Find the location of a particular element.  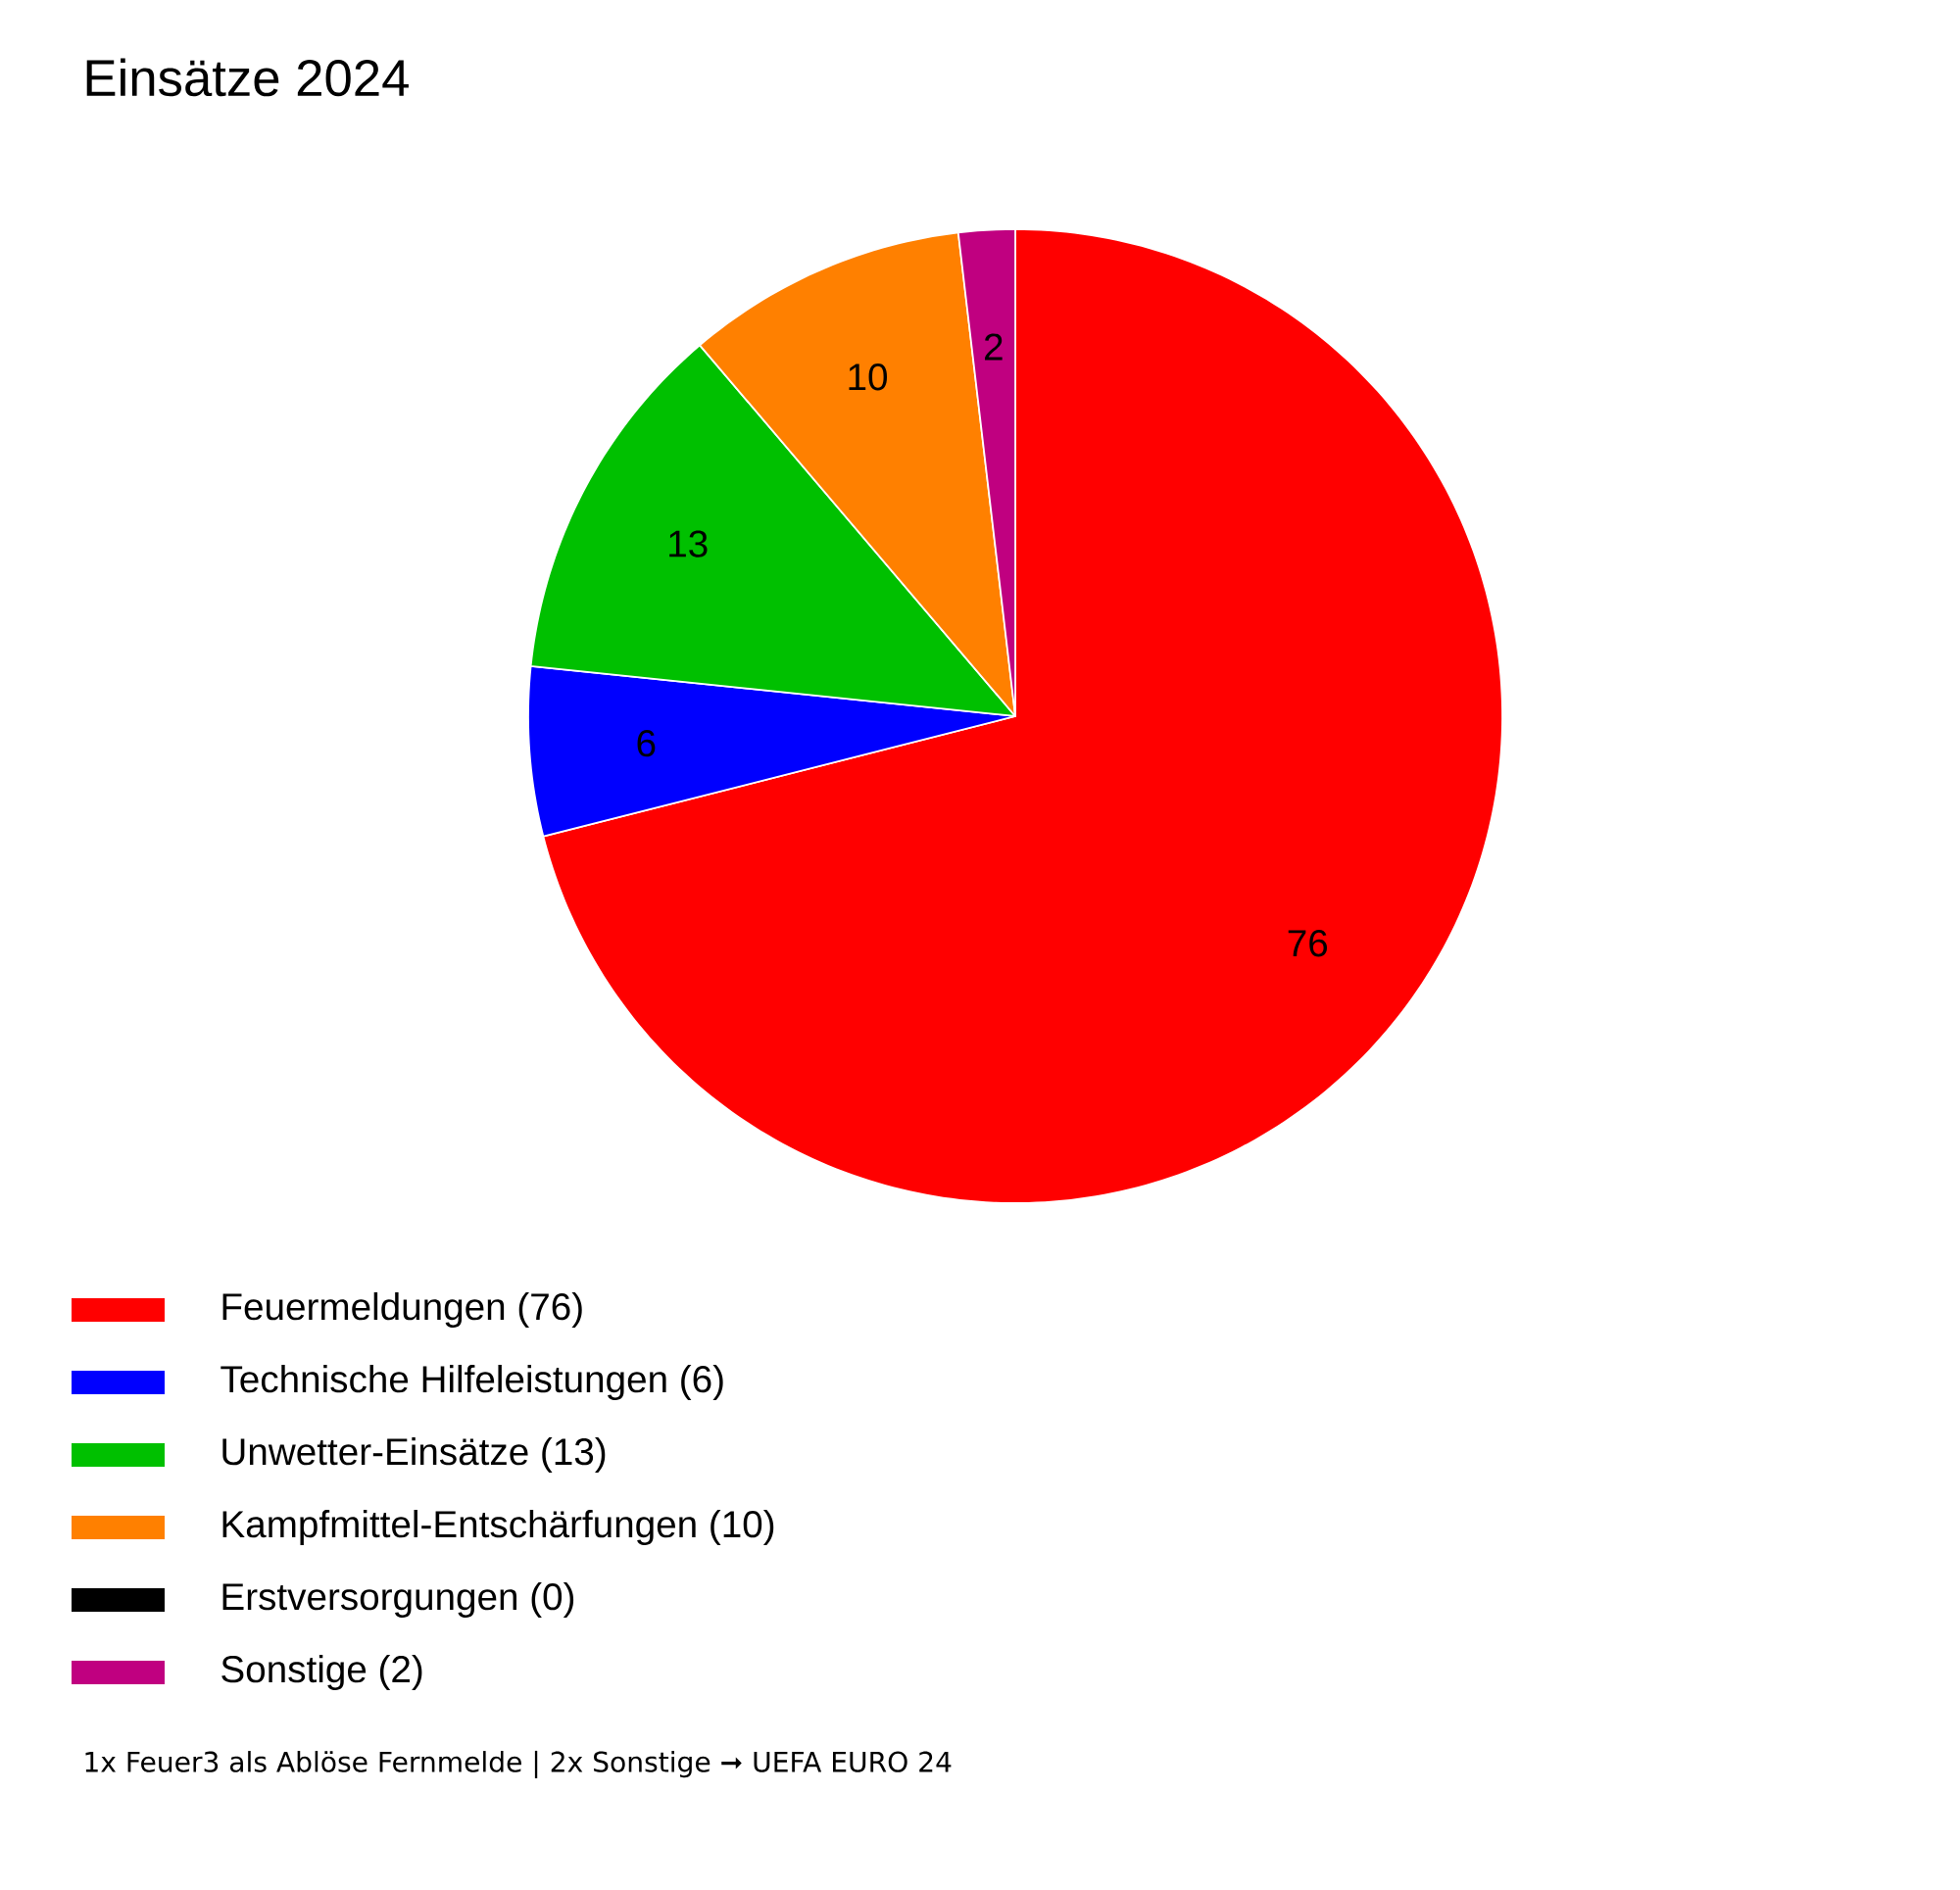

data-label: 76 is located at coordinates (1308, 943).